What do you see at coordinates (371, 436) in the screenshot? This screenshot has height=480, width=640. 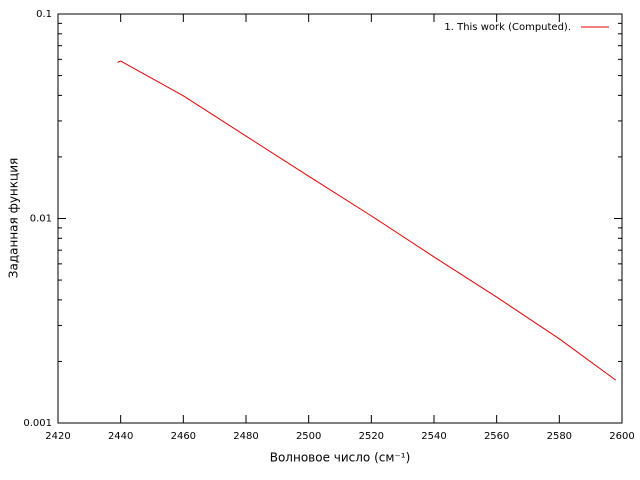 I see `x-tick-label: 2520` at bounding box center [371, 436].